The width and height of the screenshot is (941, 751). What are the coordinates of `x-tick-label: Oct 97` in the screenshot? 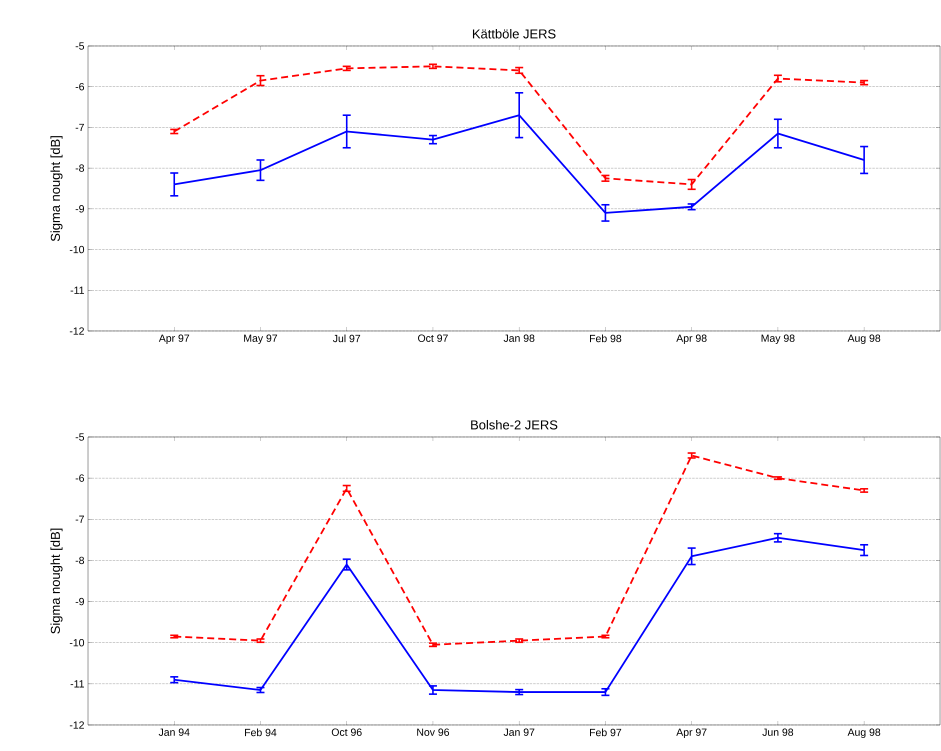 It's located at (433, 338).